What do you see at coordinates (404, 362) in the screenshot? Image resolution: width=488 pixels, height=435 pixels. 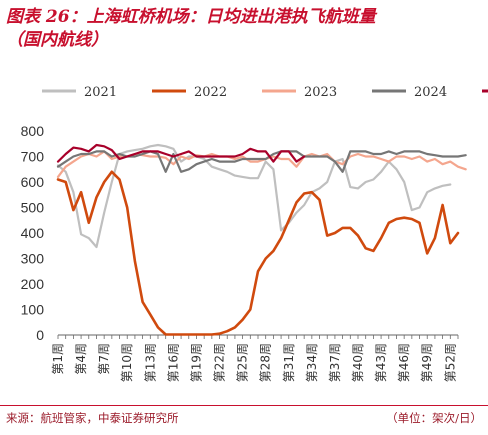 I see `x-tick-label: 第46周` at bounding box center [404, 362].